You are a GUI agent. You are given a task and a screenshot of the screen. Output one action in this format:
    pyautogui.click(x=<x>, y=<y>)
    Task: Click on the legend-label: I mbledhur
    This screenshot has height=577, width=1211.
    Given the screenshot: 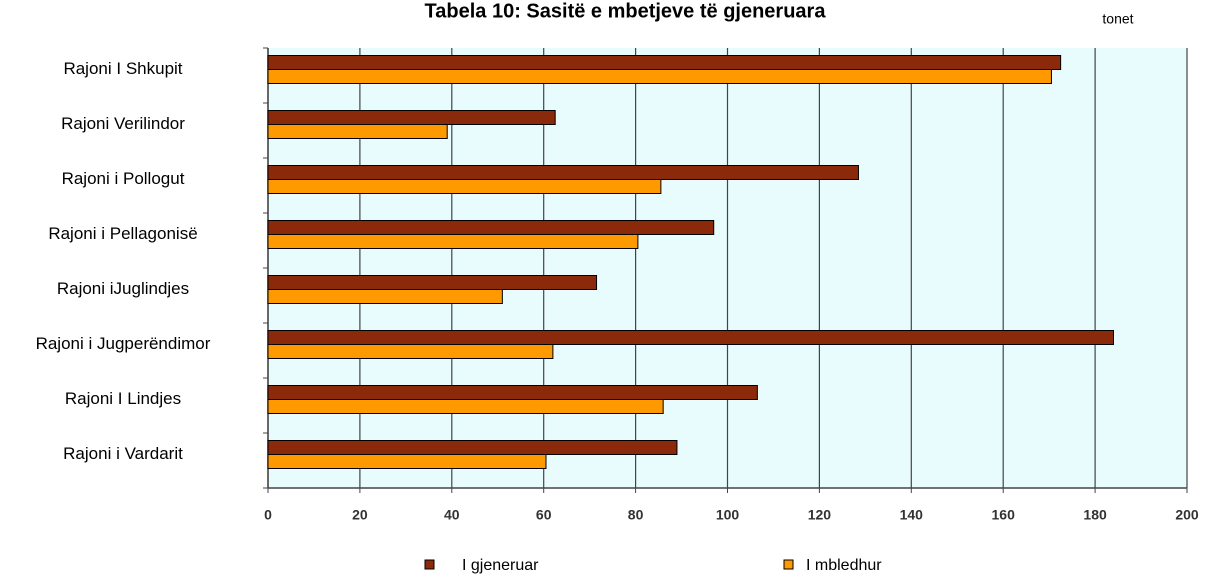 What is the action you would take?
    pyautogui.click(x=844, y=565)
    